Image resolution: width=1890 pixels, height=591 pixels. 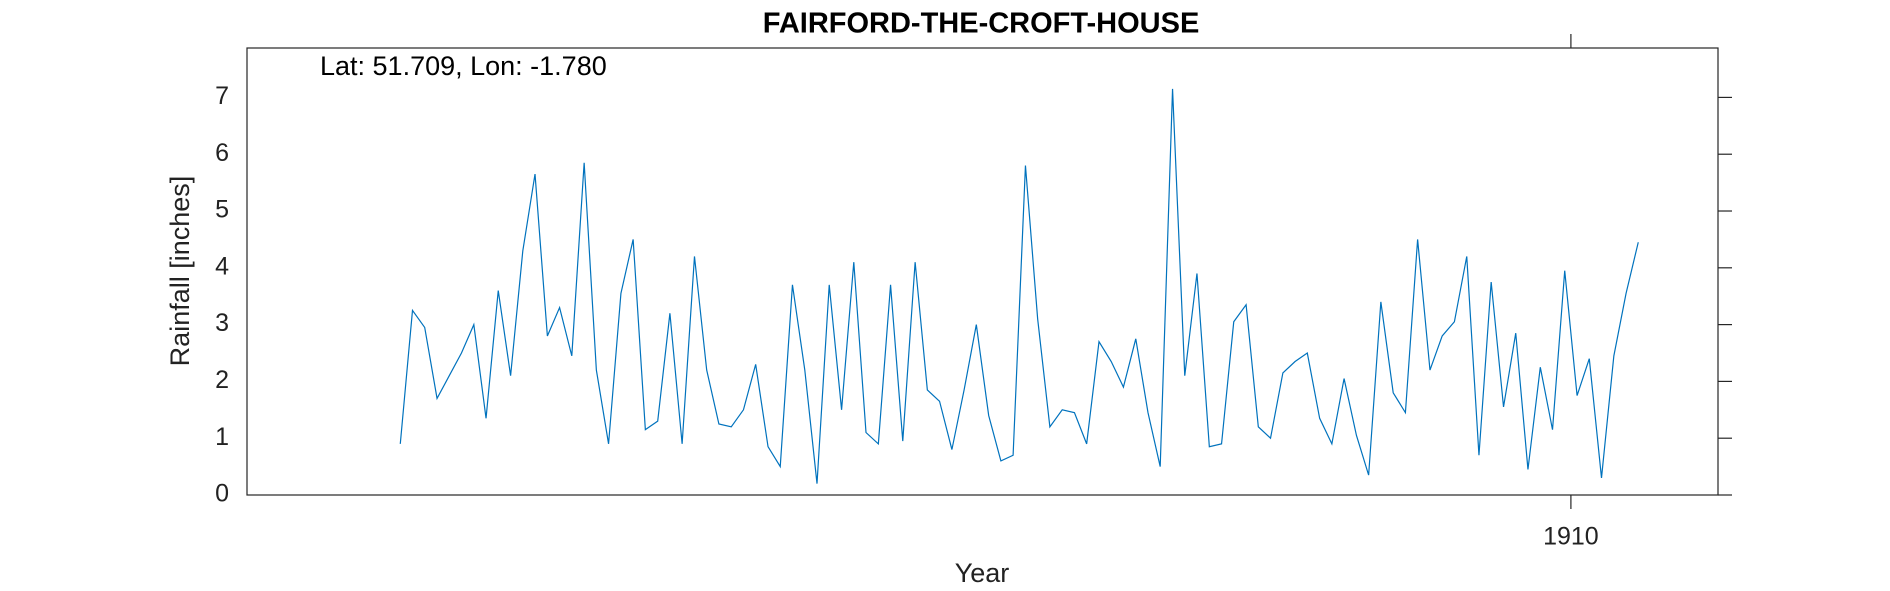 What do you see at coordinates (463, 66) in the screenshot?
I see `annotation: Lat: 51.709, Lon: -1.780` at bounding box center [463, 66].